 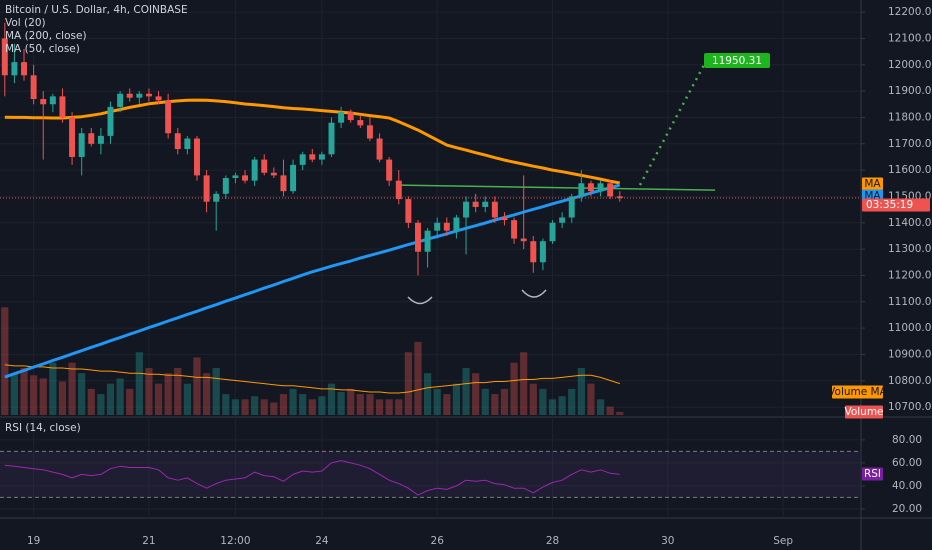 I want to click on indicator-label: MA (50, close), so click(x=42, y=49).